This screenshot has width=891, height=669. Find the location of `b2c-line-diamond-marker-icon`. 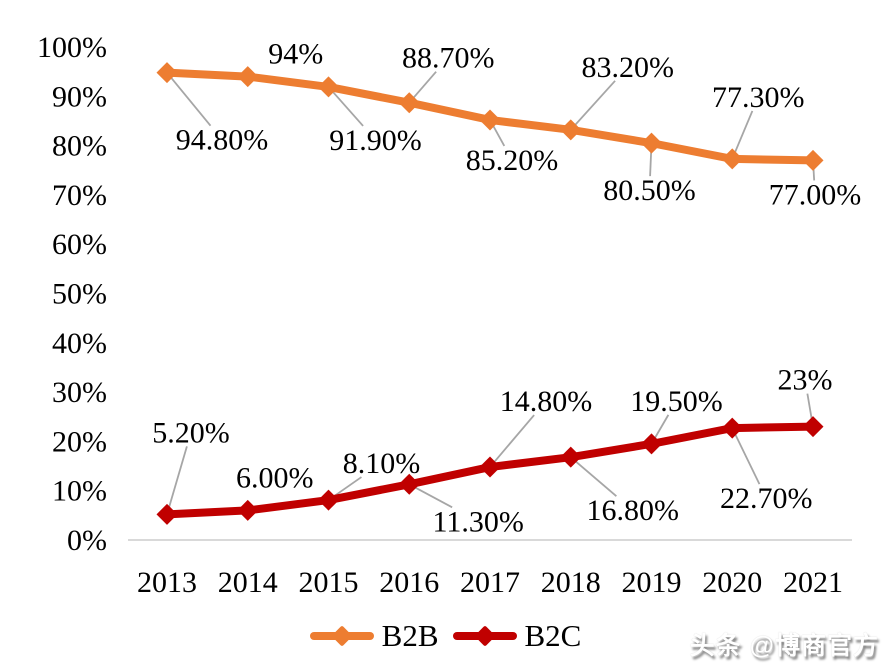

b2c-line-diamond-marker-icon is located at coordinates (484, 636).